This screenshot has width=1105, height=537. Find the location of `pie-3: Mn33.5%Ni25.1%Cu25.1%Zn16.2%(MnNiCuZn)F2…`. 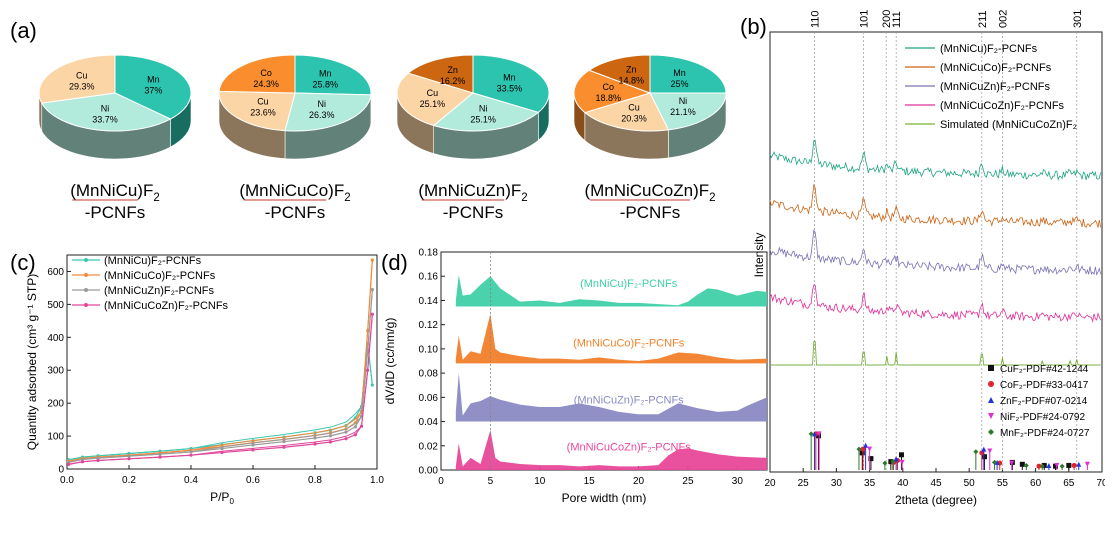

pie-3: Mn33.5%Ni25.1%Cu25.1%Zn16.2%(MnNiCuZn)F2… is located at coordinates (473, 138).